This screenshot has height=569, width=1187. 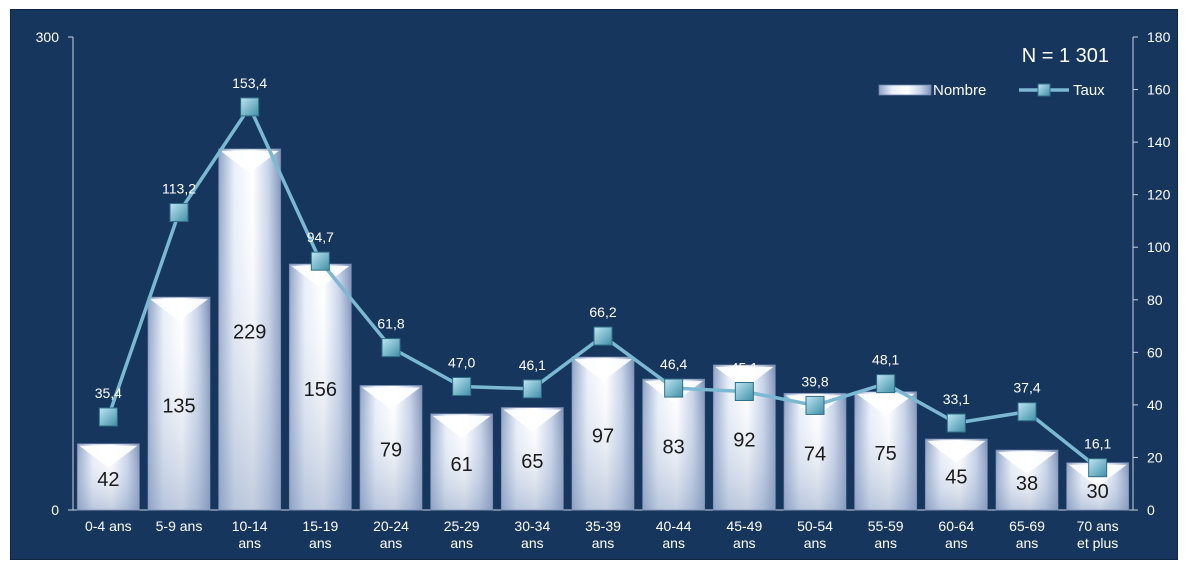 What do you see at coordinates (1159, 195) in the screenshot?
I see `right-tick-label: 120` at bounding box center [1159, 195].